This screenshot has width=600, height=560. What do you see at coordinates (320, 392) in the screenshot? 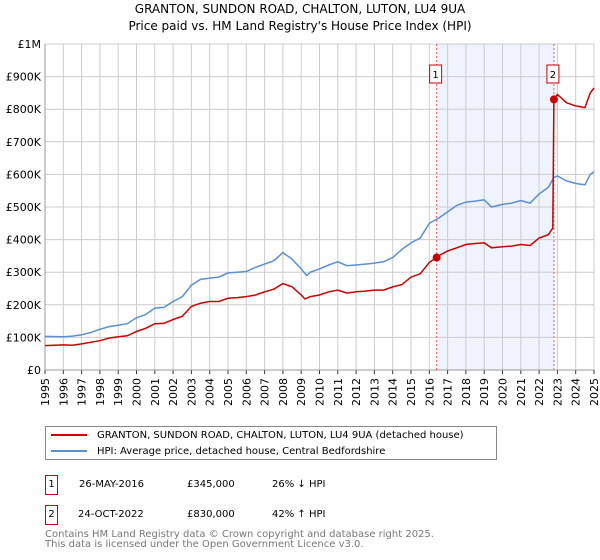
I see `x-tick-label: 2010` at bounding box center [320, 392].